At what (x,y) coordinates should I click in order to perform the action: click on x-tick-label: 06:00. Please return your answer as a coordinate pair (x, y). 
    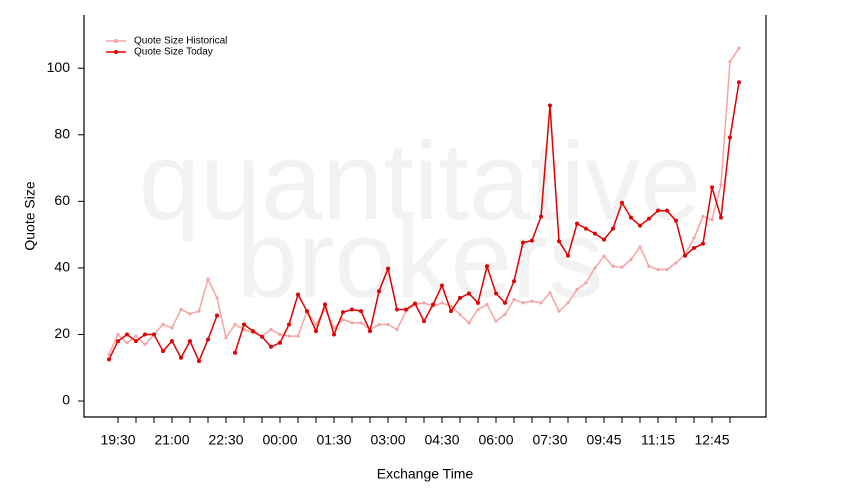
    Looking at the image, I should click on (495, 440).